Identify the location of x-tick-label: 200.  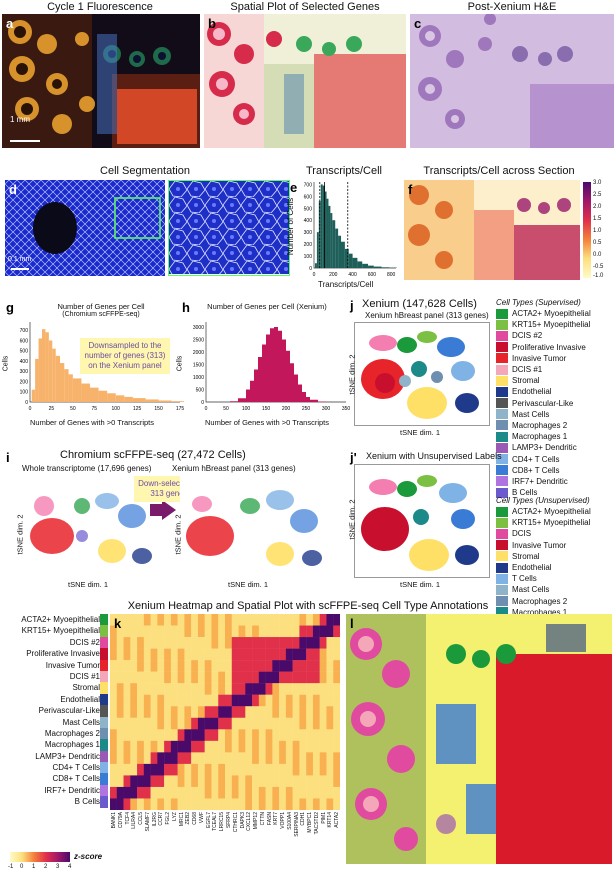
(286, 409).